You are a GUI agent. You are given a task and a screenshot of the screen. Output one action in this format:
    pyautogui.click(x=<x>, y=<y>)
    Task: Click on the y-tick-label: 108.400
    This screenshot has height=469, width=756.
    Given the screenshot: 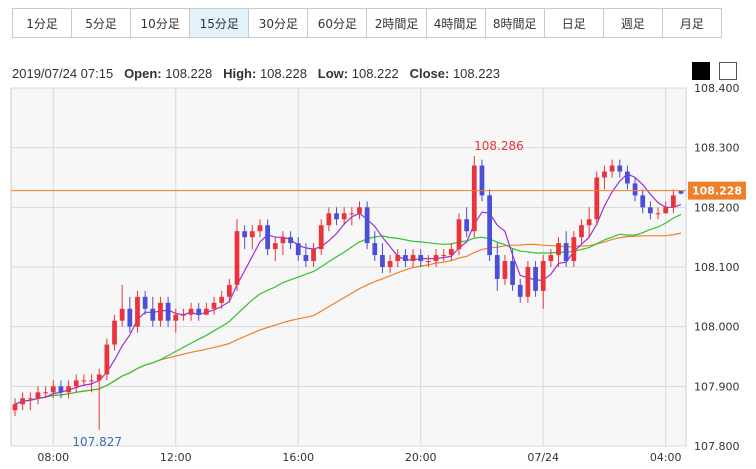 What is the action you would take?
    pyautogui.click(x=717, y=88)
    